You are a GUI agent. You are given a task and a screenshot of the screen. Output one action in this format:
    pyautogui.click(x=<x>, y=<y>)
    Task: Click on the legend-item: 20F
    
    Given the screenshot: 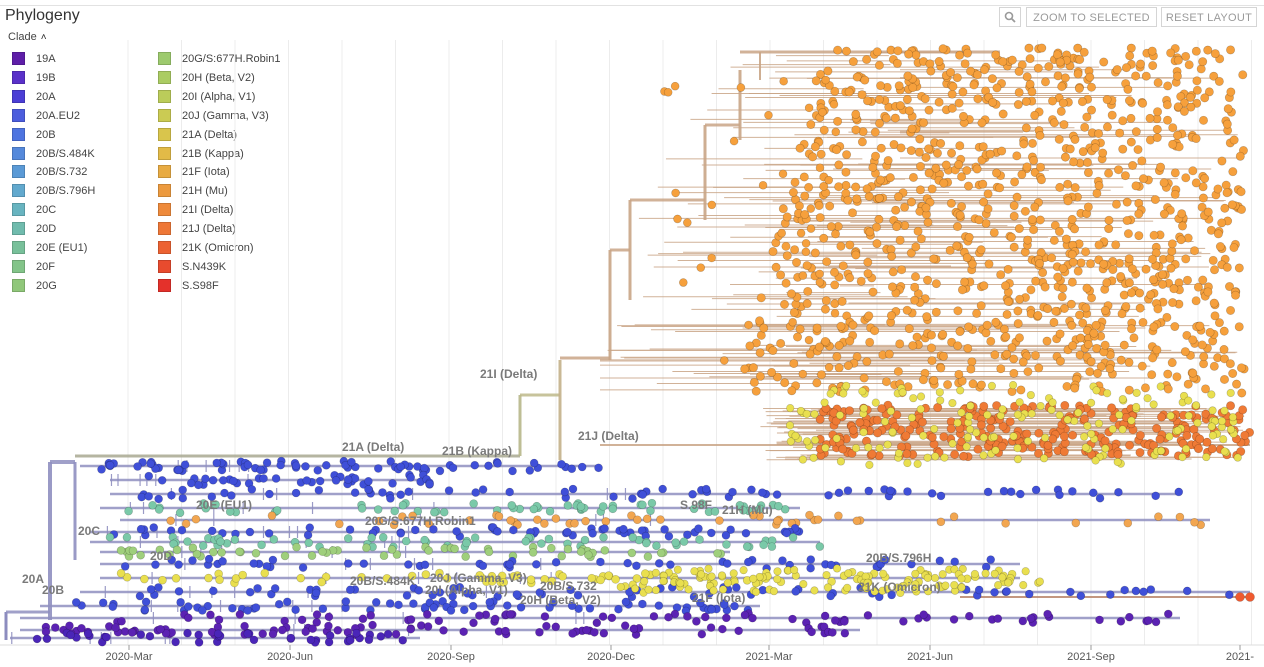 What is the action you would take?
    pyautogui.click(x=33, y=268)
    